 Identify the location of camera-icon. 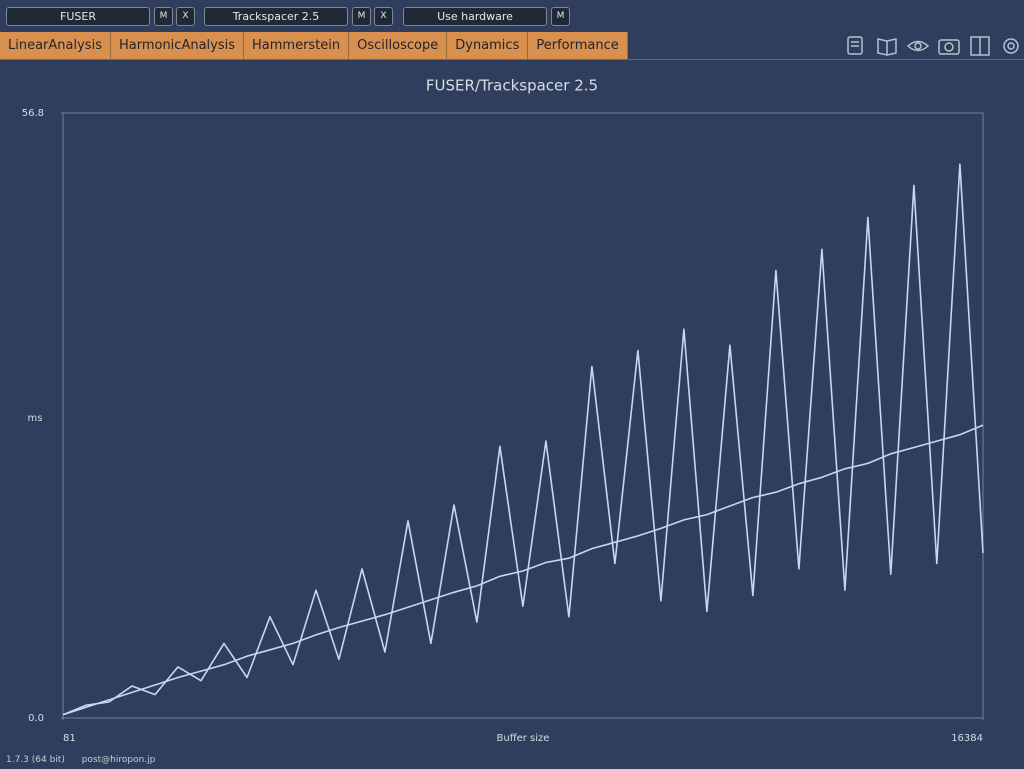
(949, 47).